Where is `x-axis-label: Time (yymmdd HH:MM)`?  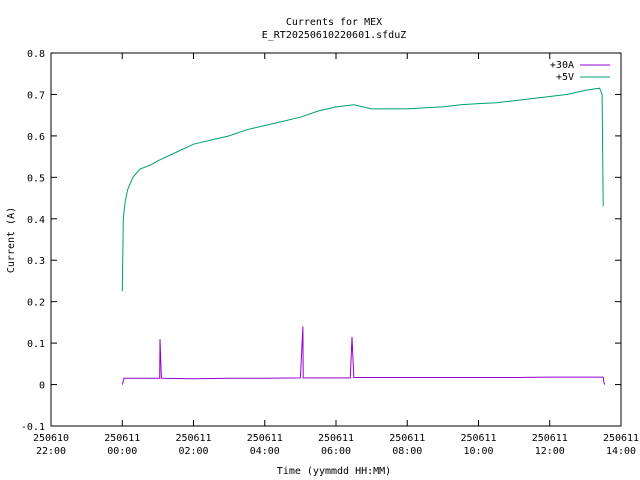 x-axis-label: Time (yymmdd HH:MM) is located at coordinates (334, 471).